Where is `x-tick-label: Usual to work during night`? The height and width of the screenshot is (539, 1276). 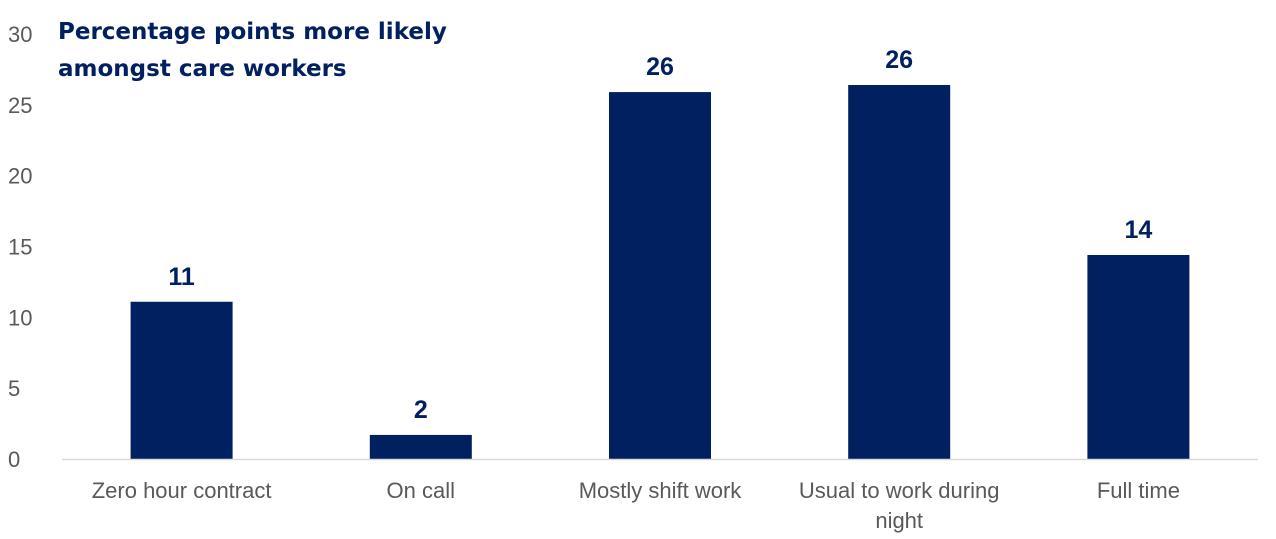 x-tick-label: Usual to work during night is located at coordinates (899, 505).